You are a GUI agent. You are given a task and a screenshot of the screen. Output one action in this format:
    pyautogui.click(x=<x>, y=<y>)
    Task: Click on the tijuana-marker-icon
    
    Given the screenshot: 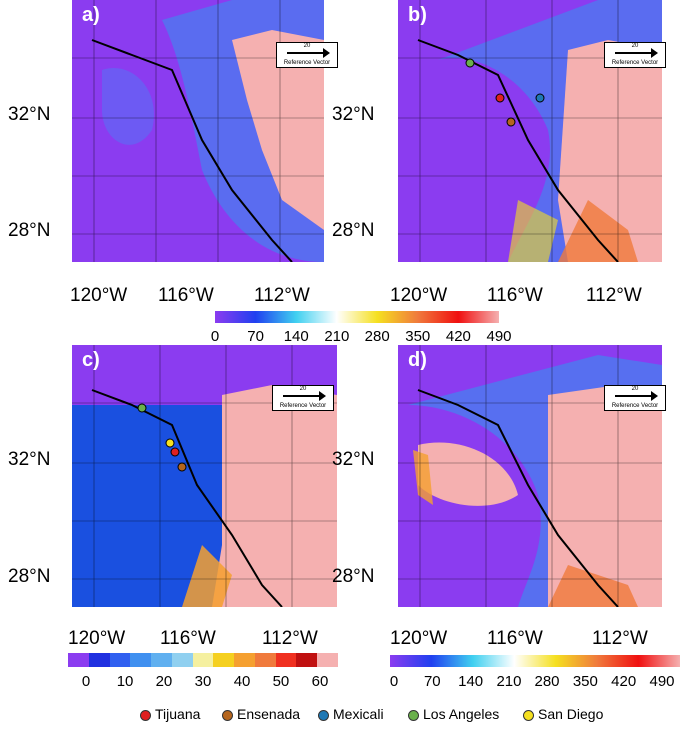 What is the action you would take?
    pyautogui.click(x=145, y=715)
    